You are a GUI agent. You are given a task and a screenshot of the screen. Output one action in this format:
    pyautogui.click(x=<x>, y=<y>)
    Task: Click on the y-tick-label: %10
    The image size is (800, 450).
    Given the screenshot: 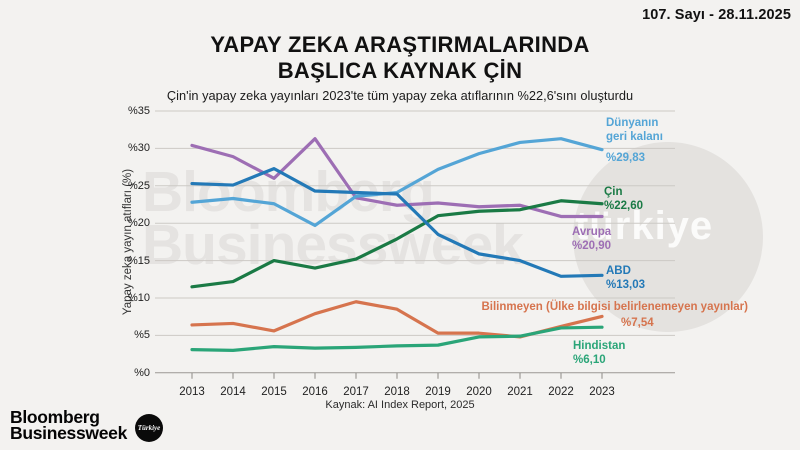 What is the action you would take?
    pyautogui.click(x=138, y=298)
    